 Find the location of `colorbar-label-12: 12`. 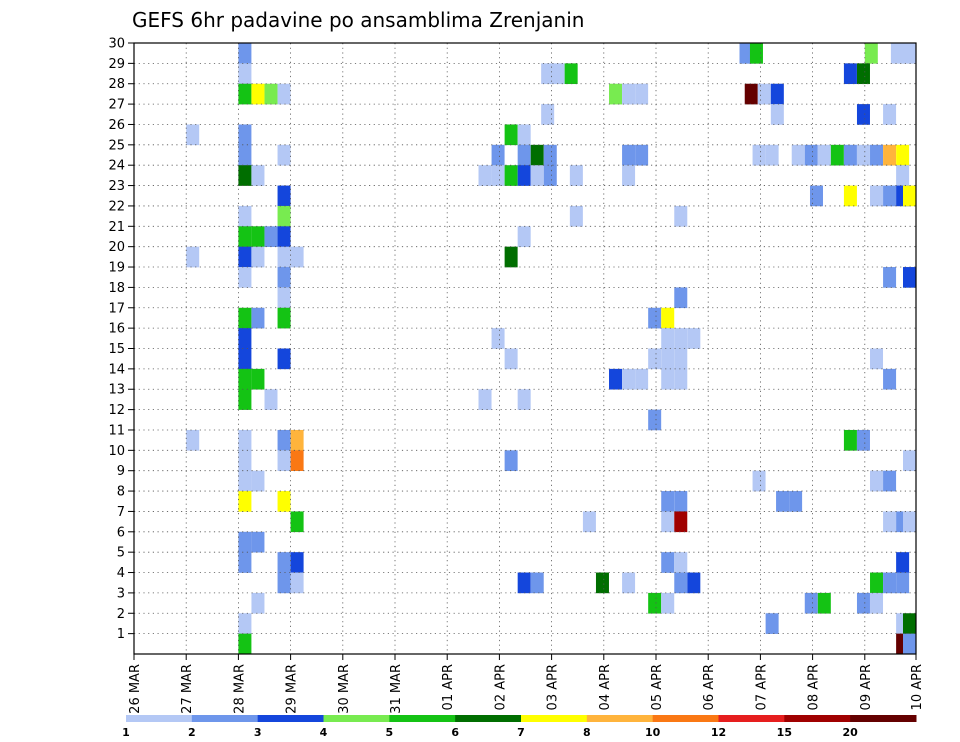

colorbar-label-12: 12 is located at coordinates (718, 732).